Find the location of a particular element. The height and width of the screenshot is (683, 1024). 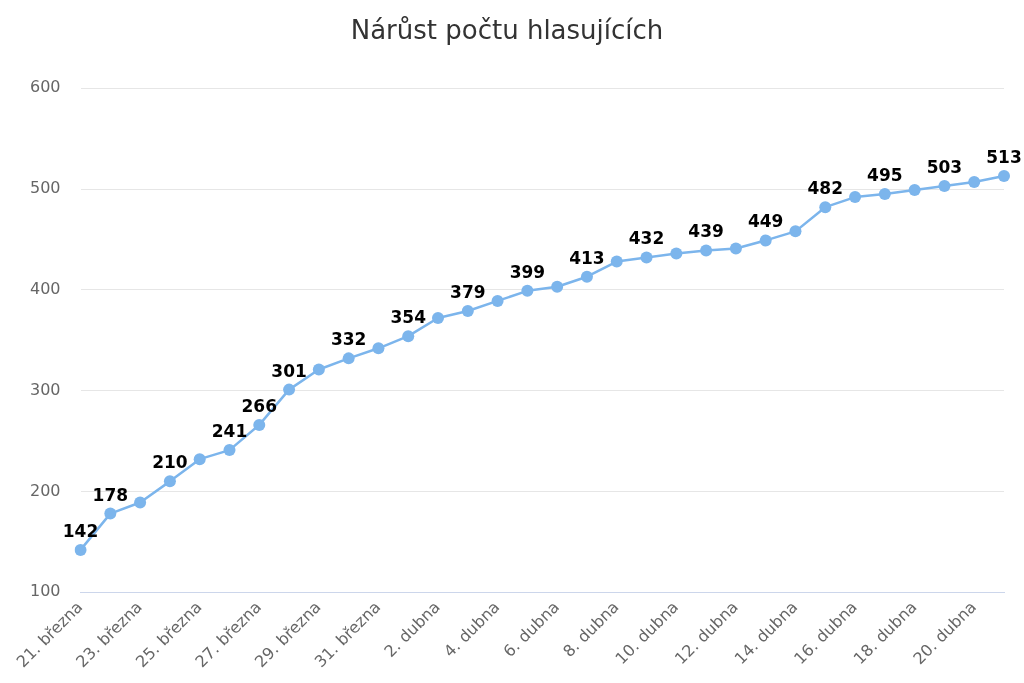

data-label: 379 is located at coordinates (468, 291).